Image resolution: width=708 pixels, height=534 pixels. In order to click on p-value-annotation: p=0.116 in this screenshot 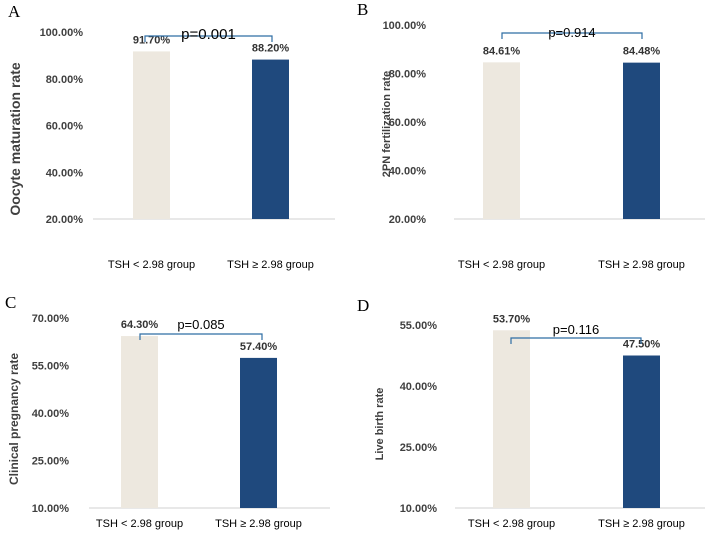, I will do `click(576, 329)`.